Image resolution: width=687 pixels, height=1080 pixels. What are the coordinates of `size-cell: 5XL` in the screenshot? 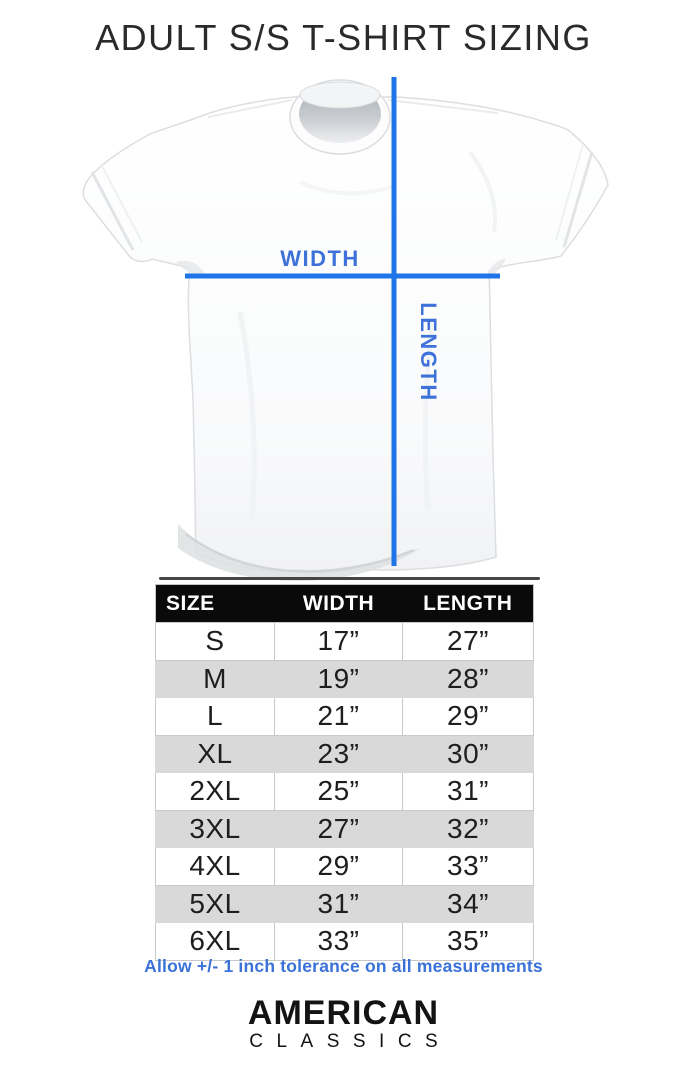 It's located at (215, 903).